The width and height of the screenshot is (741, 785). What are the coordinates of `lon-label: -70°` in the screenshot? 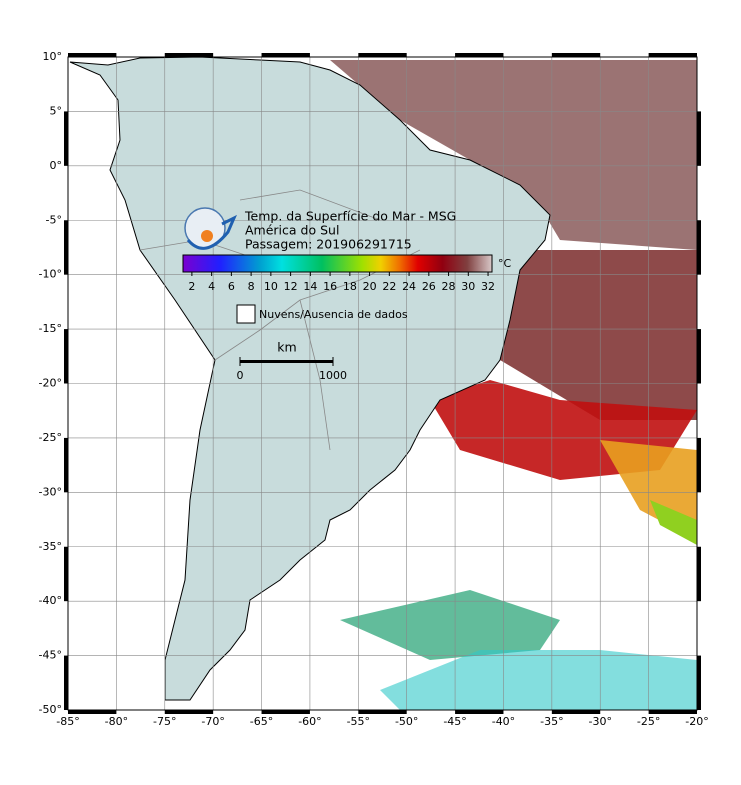 It's located at (212, 721).